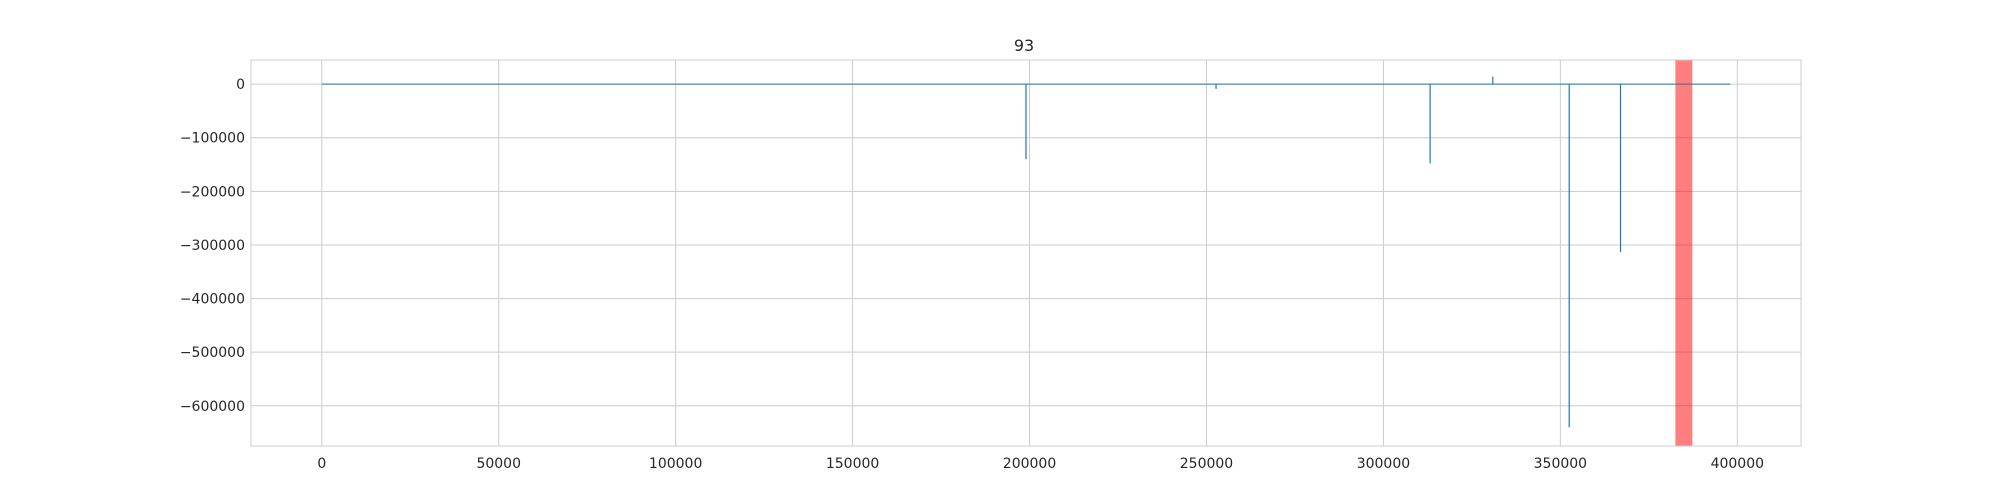  What do you see at coordinates (212, 353) in the screenshot?
I see `y-tick-label: −500000` at bounding box center [212, 353].